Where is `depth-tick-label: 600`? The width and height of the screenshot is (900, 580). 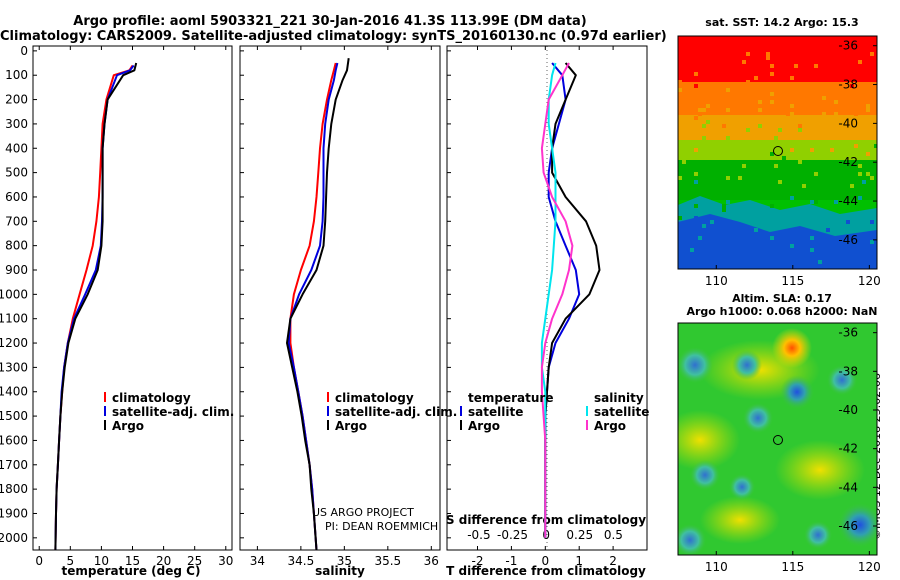
depth-tick-label: 600 is located at coordinates (16, 197).